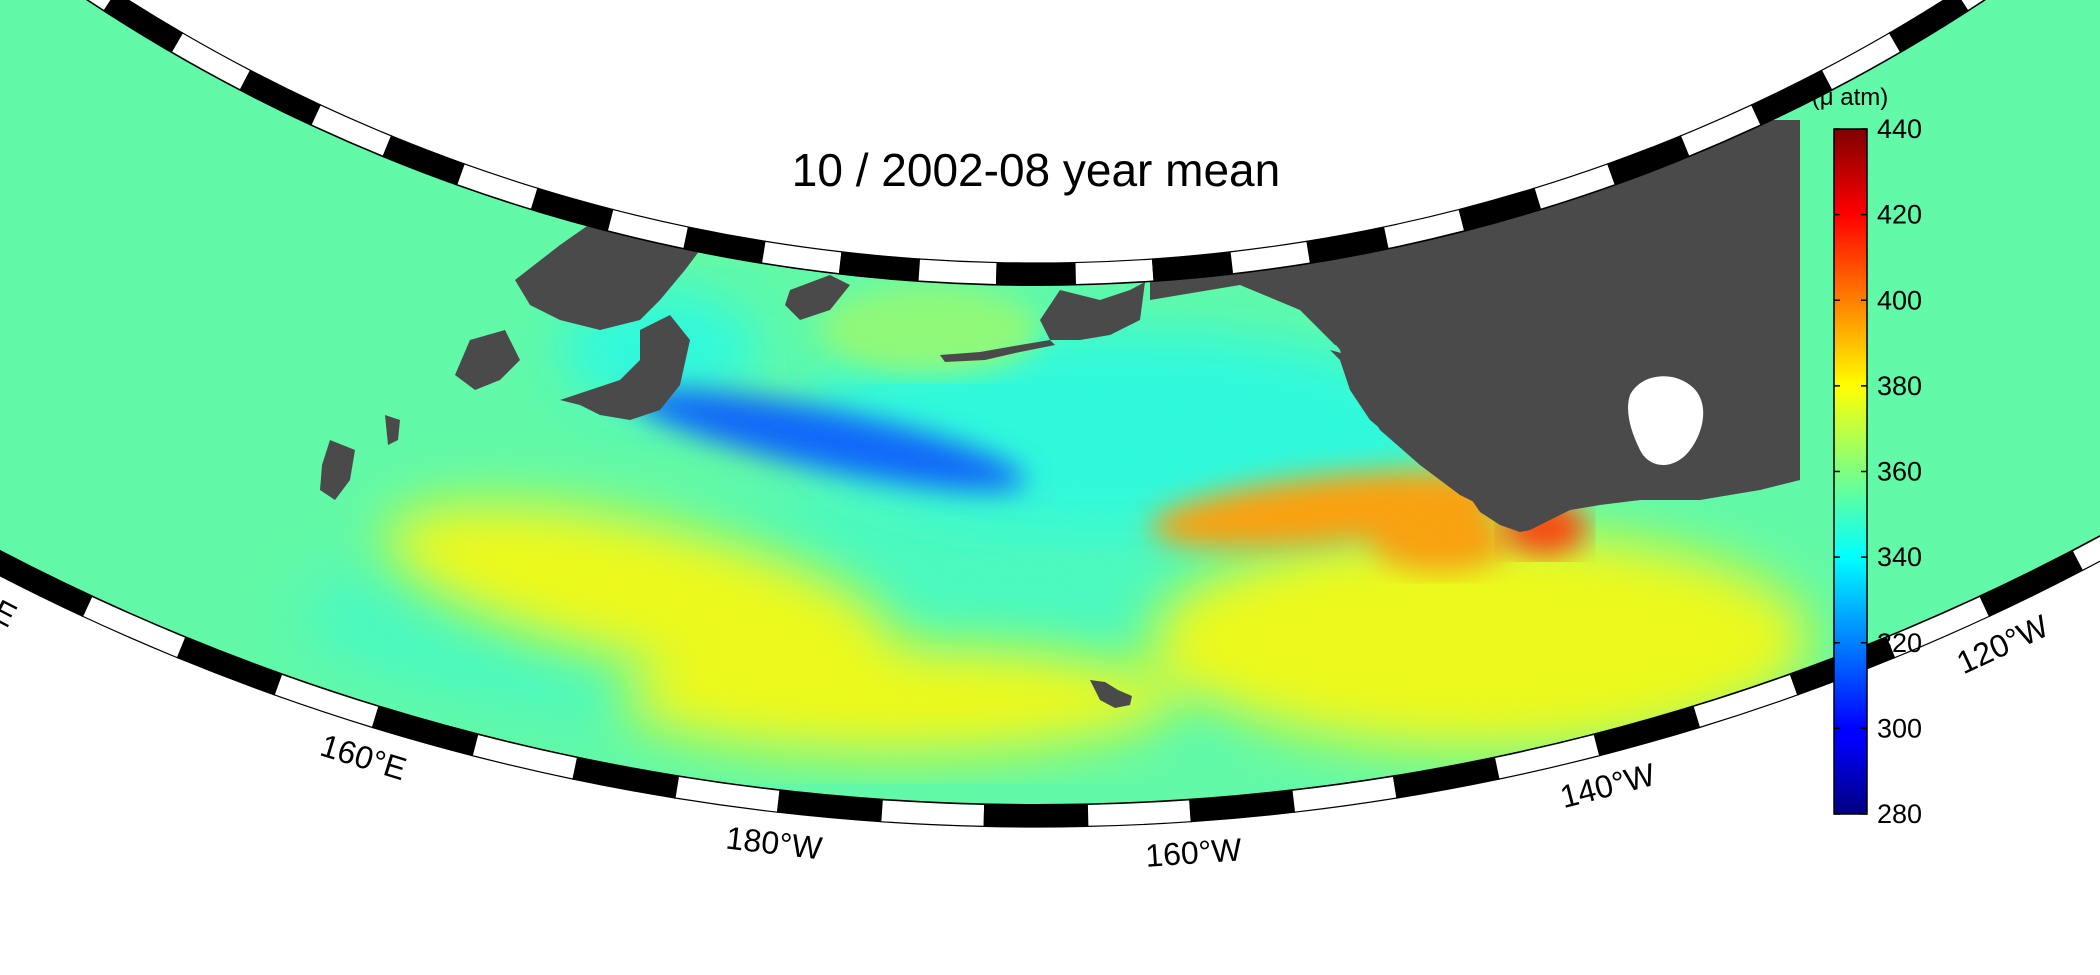 Image resolution: width=2100 pixels, height=975 pixels. What do you see at coordinates (1899, 557) in the screenshot?
I see `colorbar-tick-label: 340` at bounding box center [1899, 557].